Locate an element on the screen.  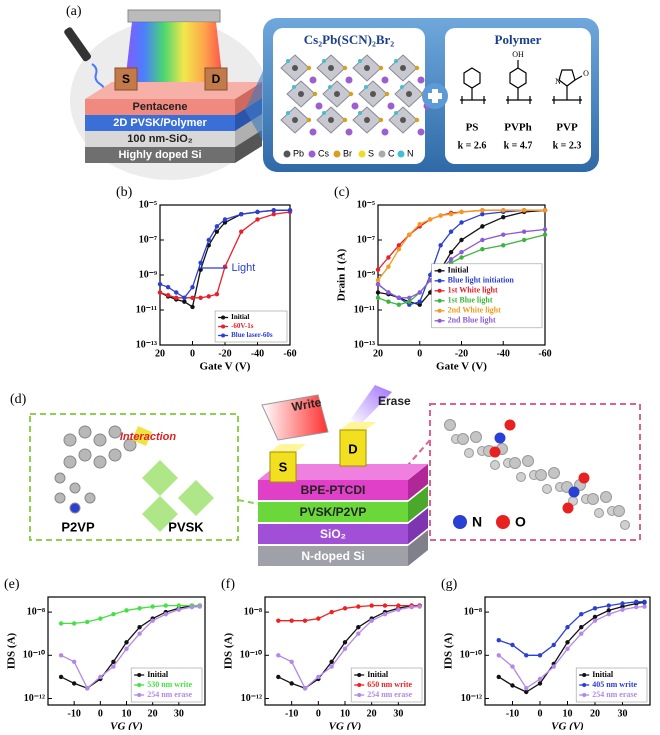
p2vp-molecule is located at coordinates (95, 469).